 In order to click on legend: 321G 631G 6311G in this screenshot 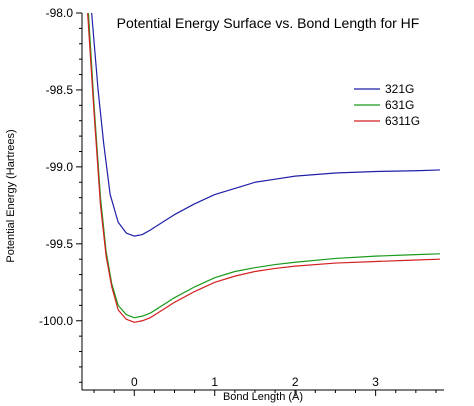, I will do `click(387, 105)`.